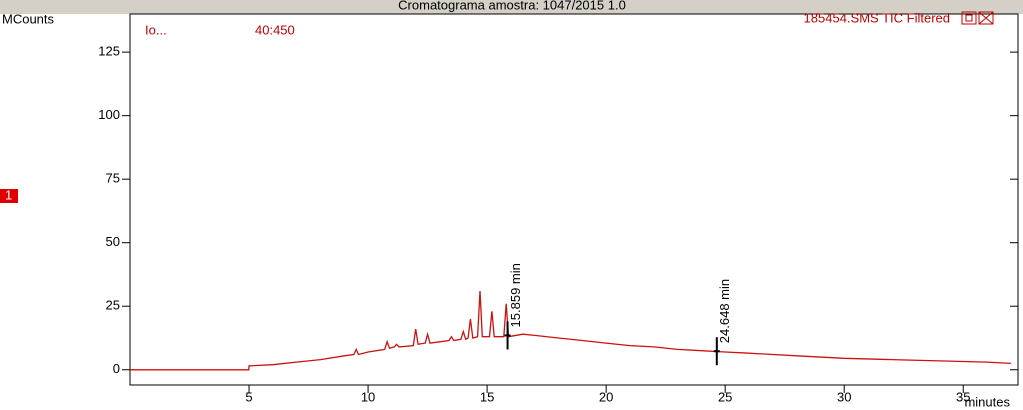  Describe the element at coordinates (275, 29) in the screenshot. I see `mass-range: 40:450` at that location.